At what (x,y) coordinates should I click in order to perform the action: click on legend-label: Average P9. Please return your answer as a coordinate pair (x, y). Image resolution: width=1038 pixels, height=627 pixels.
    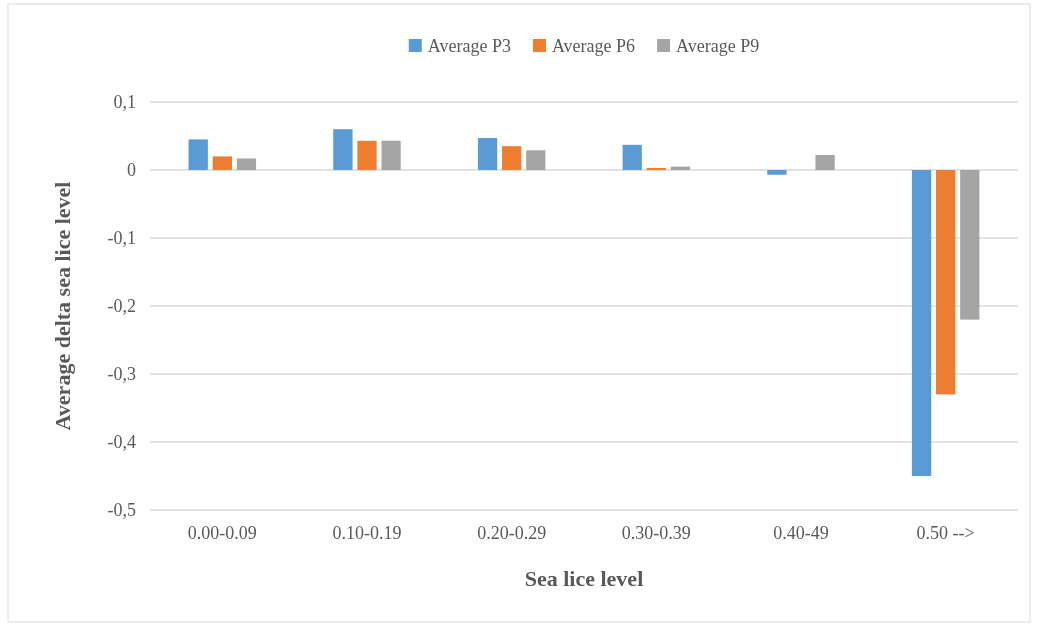
    Looking at the image, I should click on (718, 46).